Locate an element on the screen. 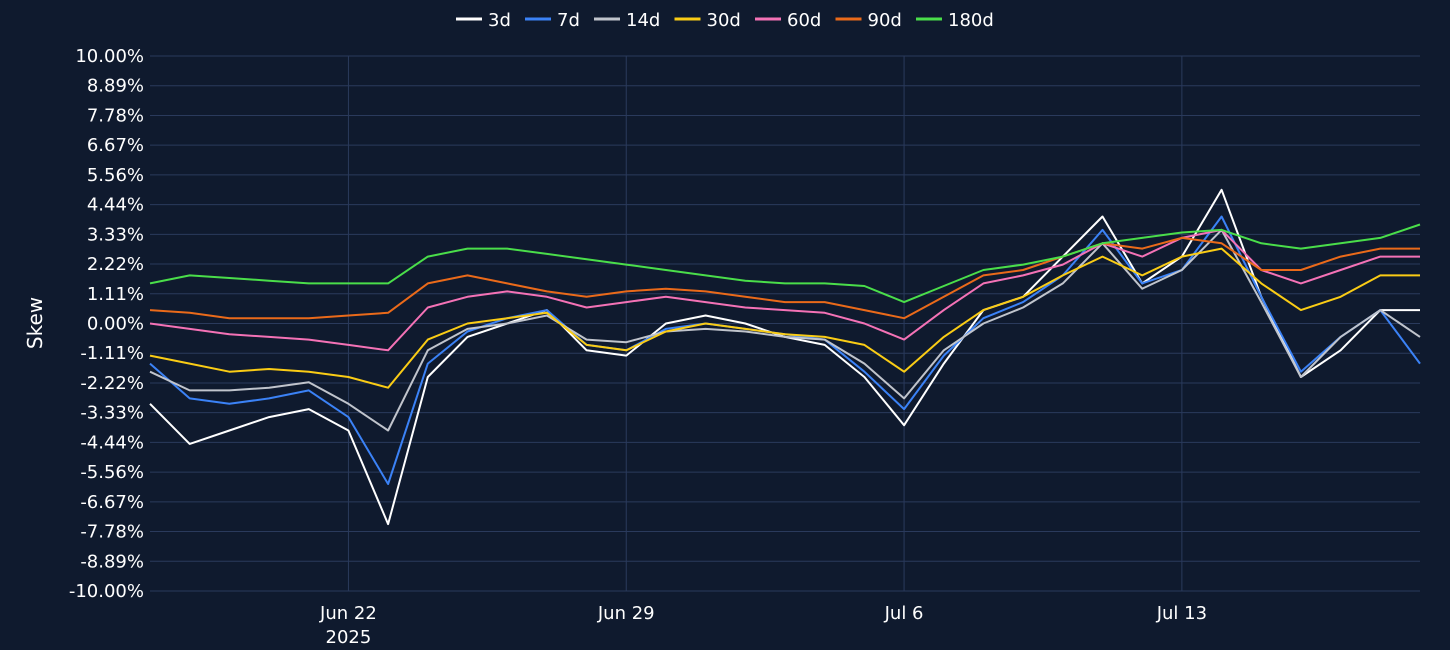 The height and width of the screenshot is (650, 1450). y-tick-label: -6.67% is located at coordinates (112, 502).